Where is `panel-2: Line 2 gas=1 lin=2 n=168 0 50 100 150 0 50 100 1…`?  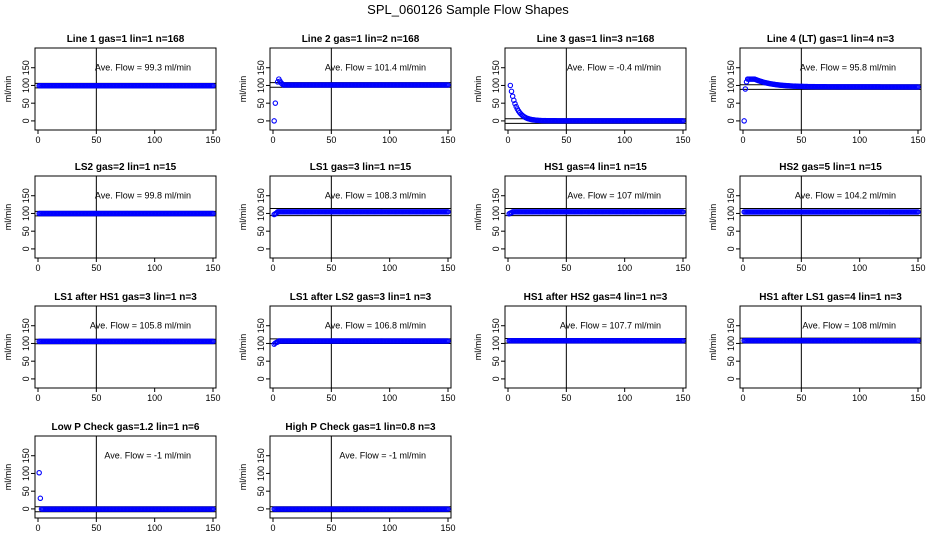 panel-2: Line 2 gas=1 lin=2 n=168 0 50 100 150 0 50 100 1… is located at coordinates (347, 89).